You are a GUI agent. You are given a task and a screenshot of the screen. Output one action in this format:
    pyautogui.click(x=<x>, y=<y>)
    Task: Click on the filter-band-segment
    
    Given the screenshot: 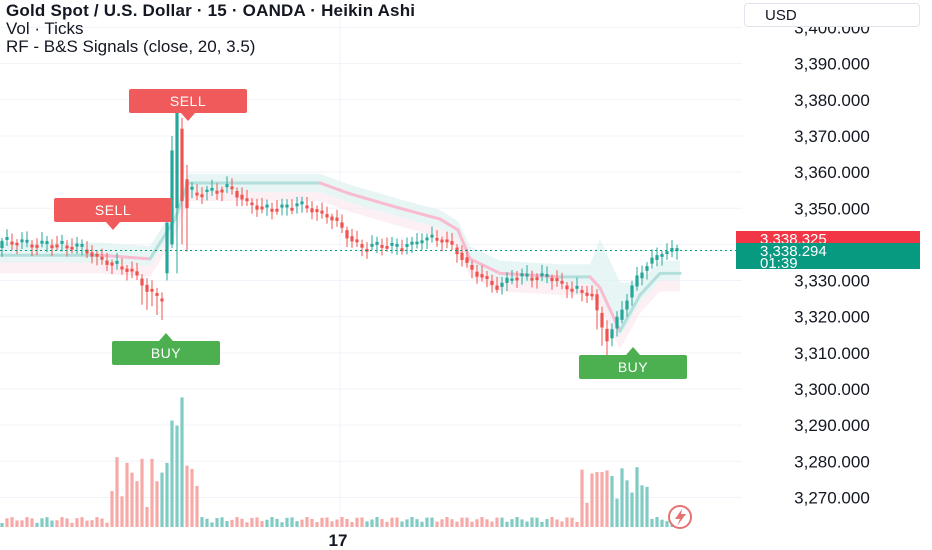 What is the action you would take?
    pyautogui.click(x=485, y=266)
    